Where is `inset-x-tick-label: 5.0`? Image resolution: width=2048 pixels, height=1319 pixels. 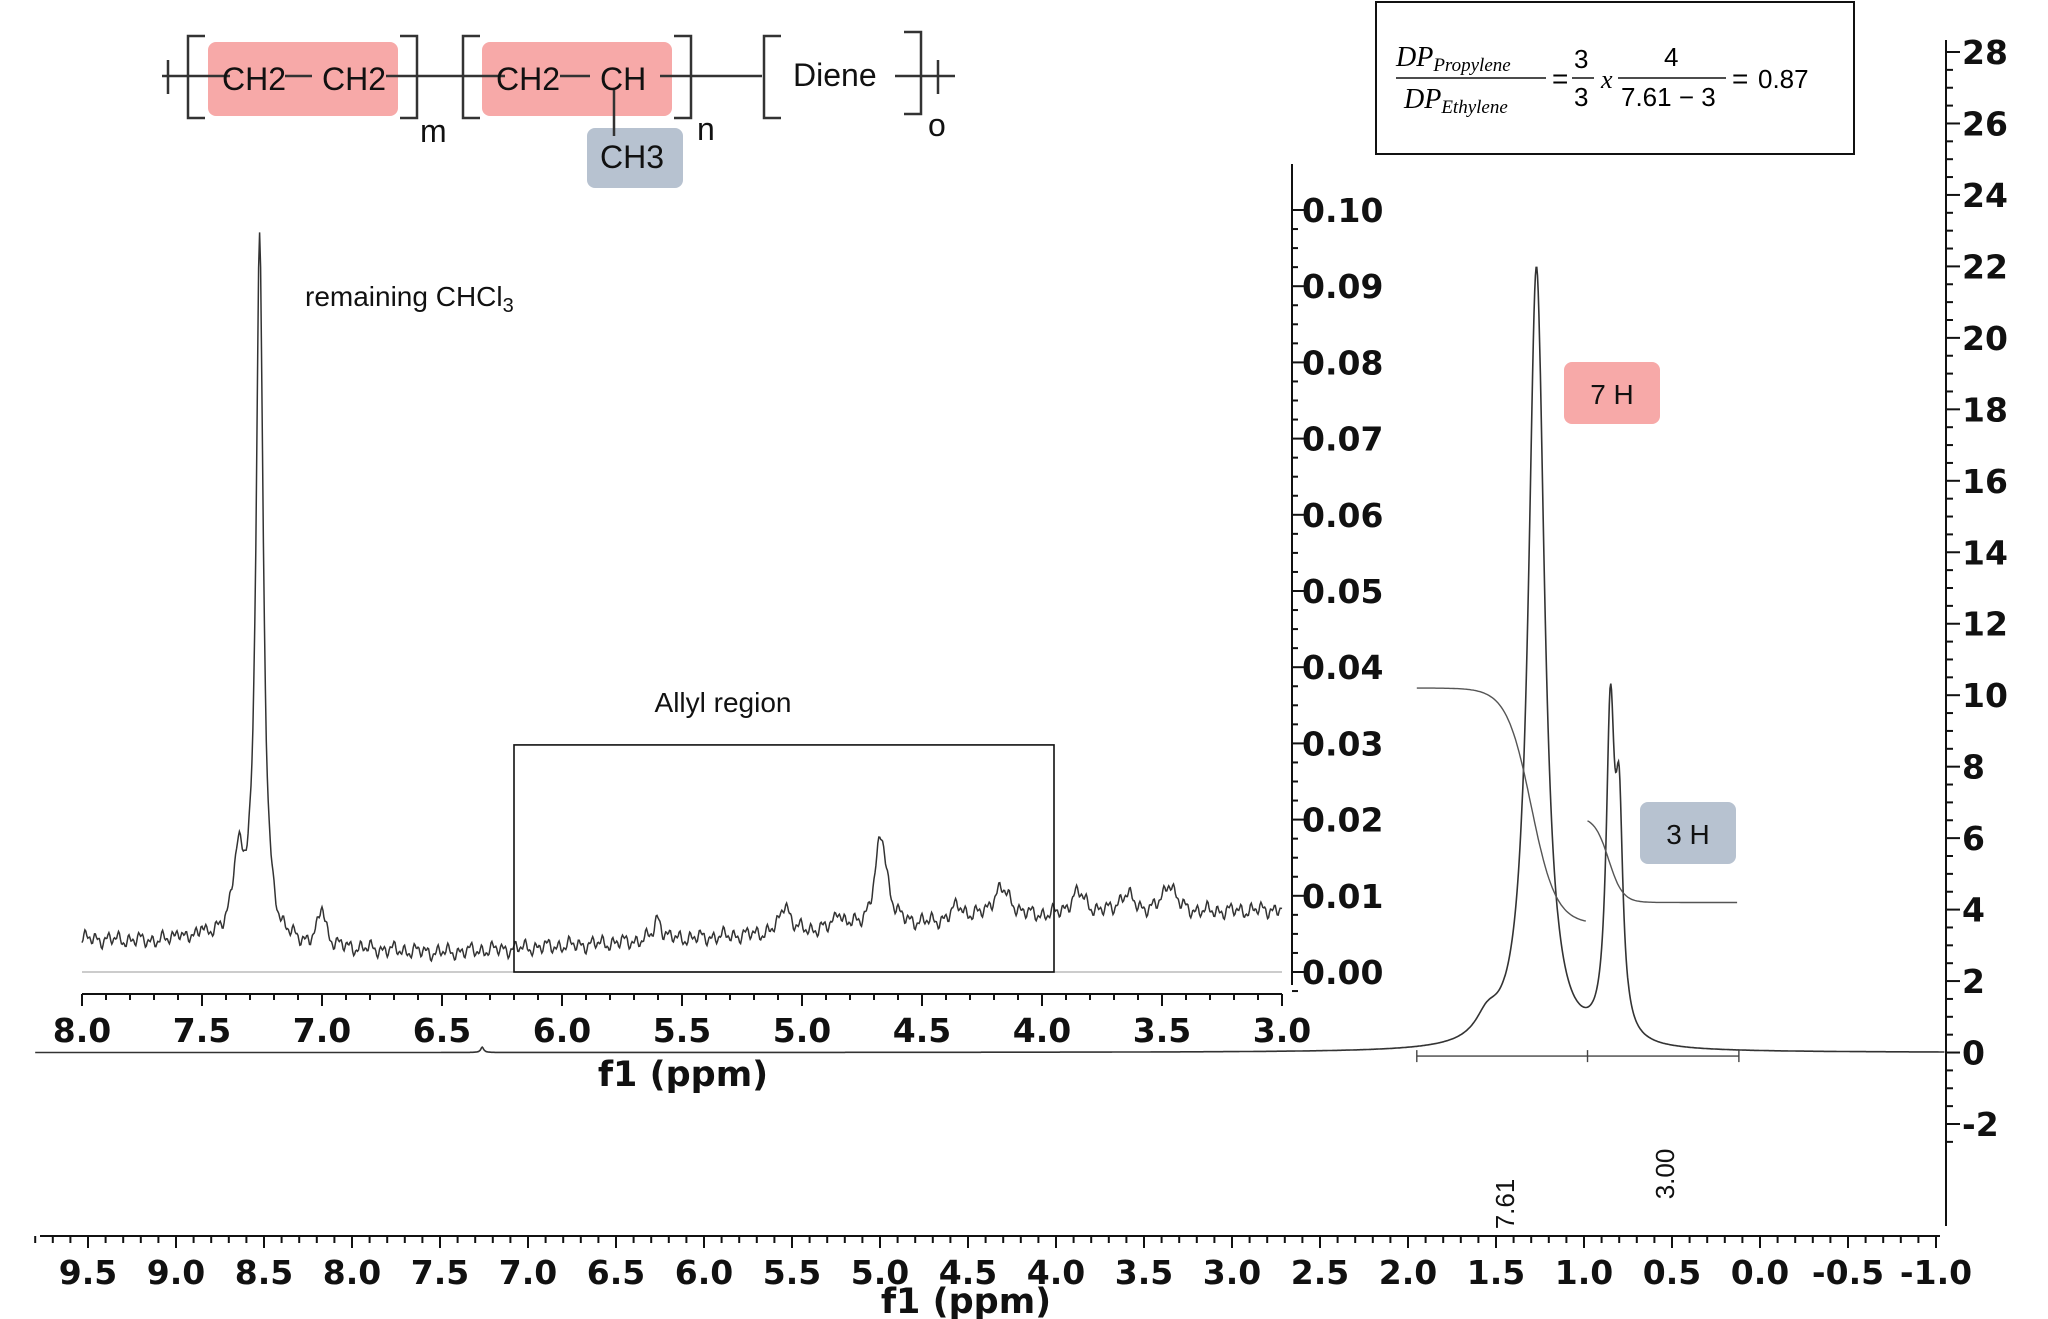 inset-x-tick-label: 5.0 is located at coordinates (802, 1030).